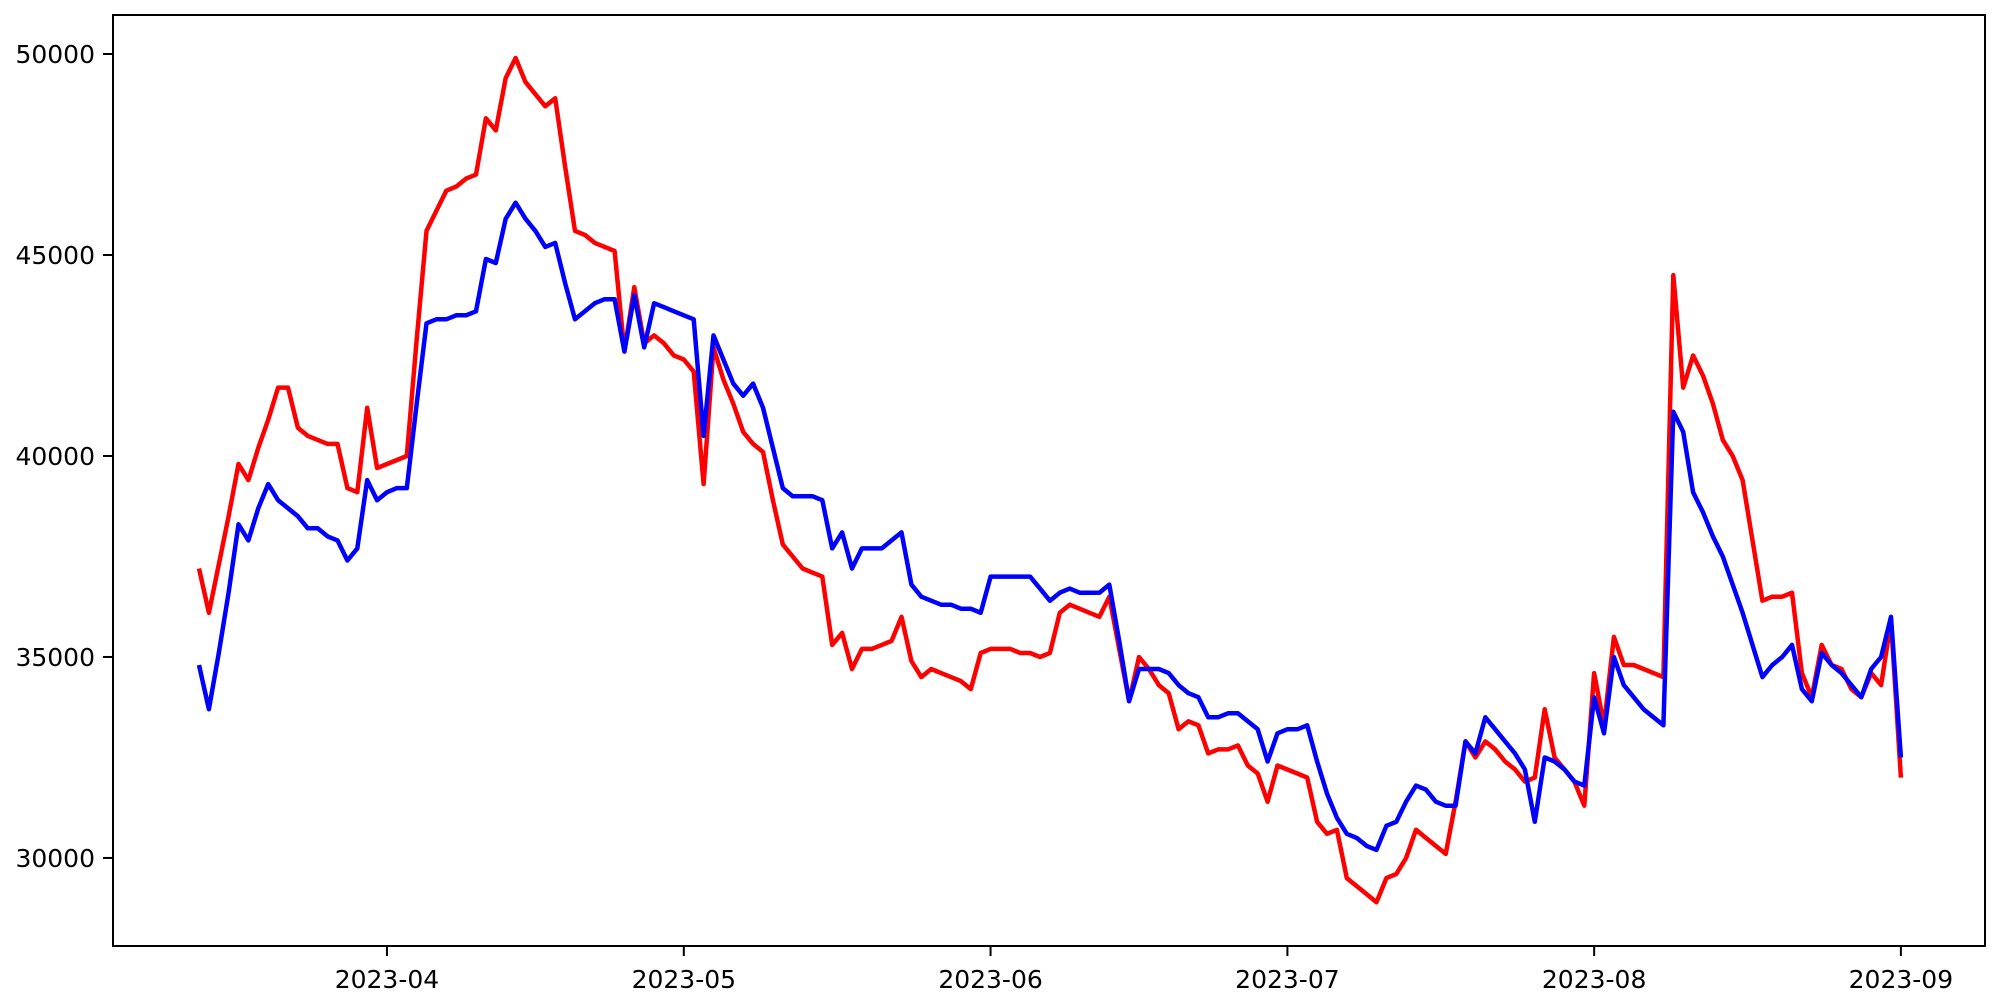  Describe the element at coordinates (1901, 979) in the screenshot. I see `x-tick-label: 2023-09` at that location.